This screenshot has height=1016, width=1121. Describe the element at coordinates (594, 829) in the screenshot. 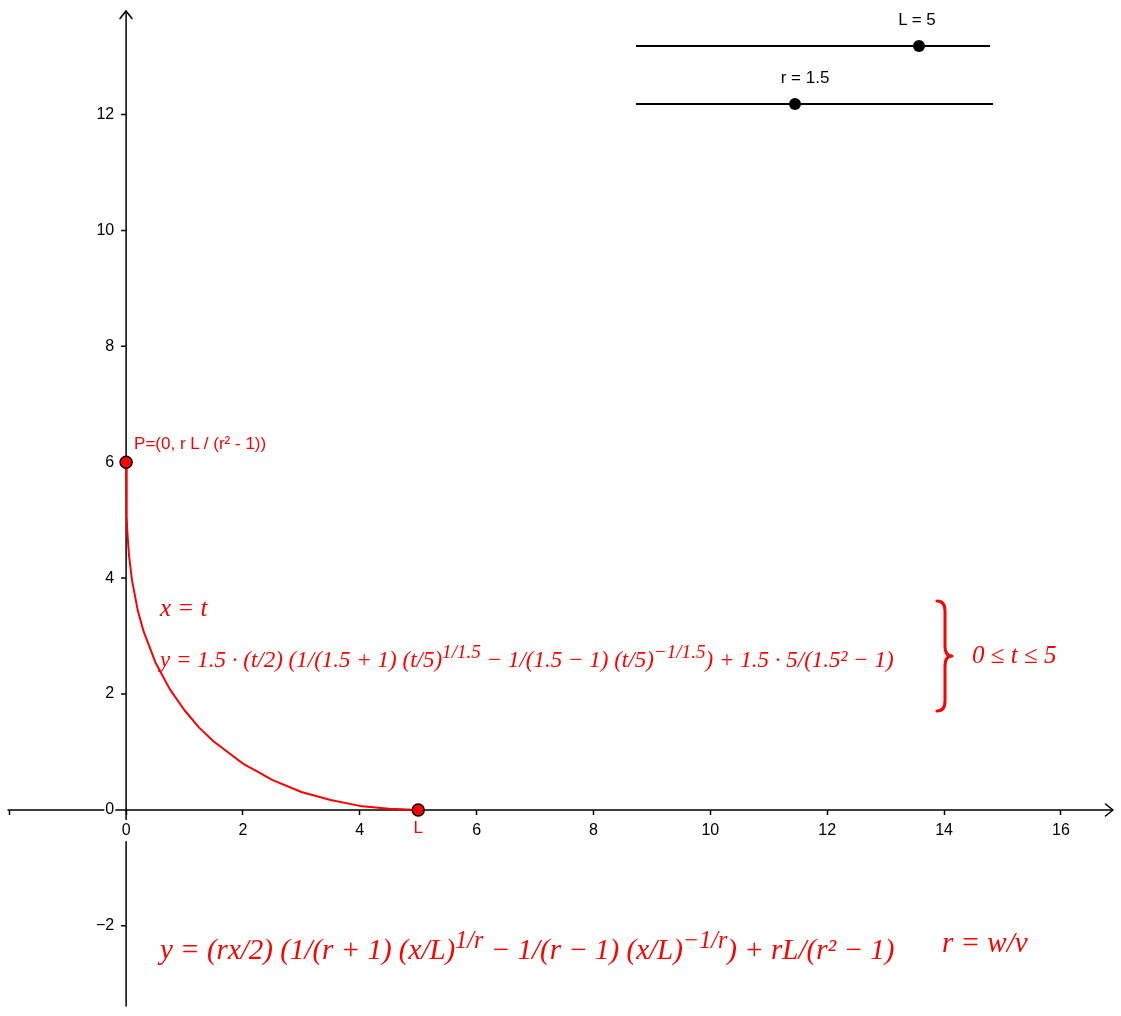

I see `x-tick-label: 8` at that location.